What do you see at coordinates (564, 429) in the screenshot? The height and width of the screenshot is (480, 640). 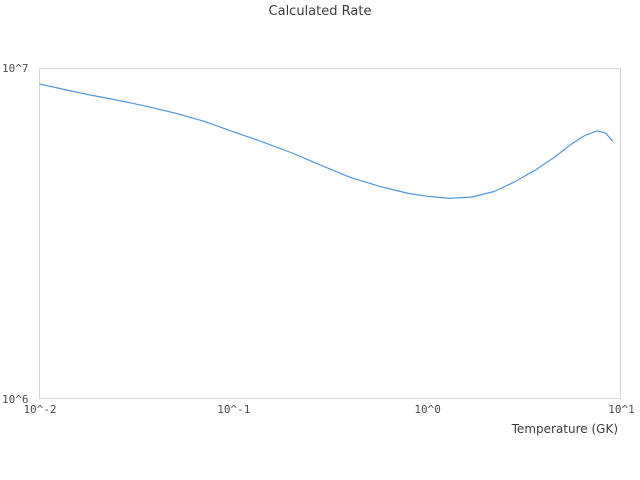 I see `x-axis-label: Temperature (GK)` at bounding box center [564, 429].